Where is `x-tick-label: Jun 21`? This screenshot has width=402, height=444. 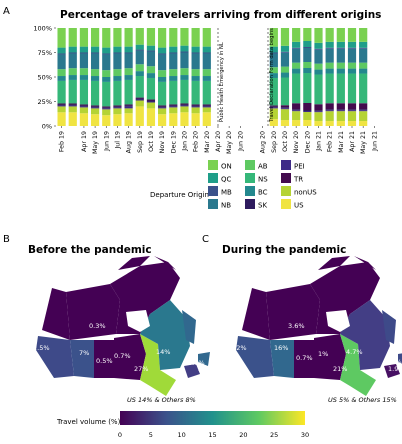
x-tick-label: Jun 21 is located at coordinates (374, 141).